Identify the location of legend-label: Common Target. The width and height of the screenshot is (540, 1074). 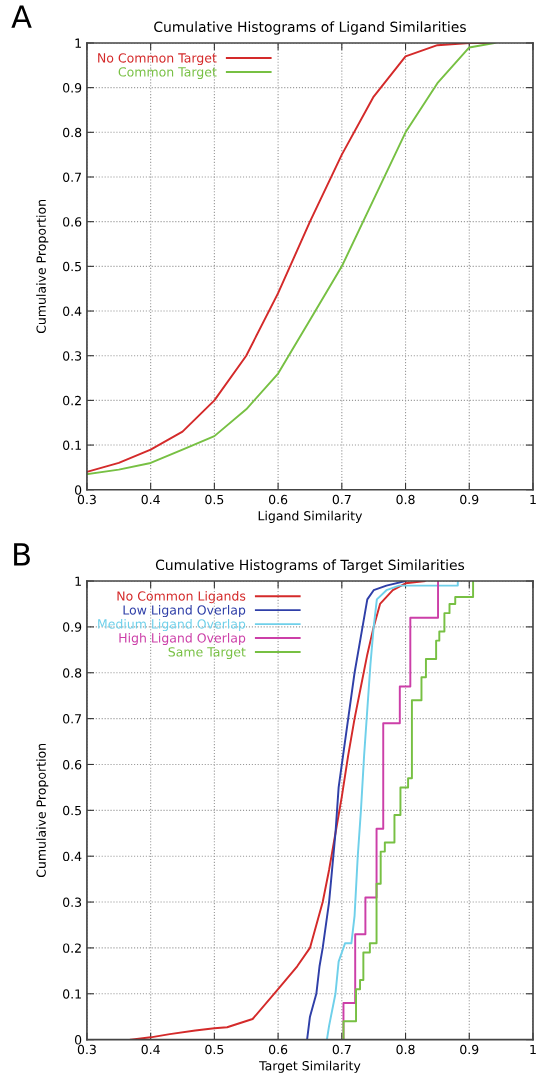
(167, 73).